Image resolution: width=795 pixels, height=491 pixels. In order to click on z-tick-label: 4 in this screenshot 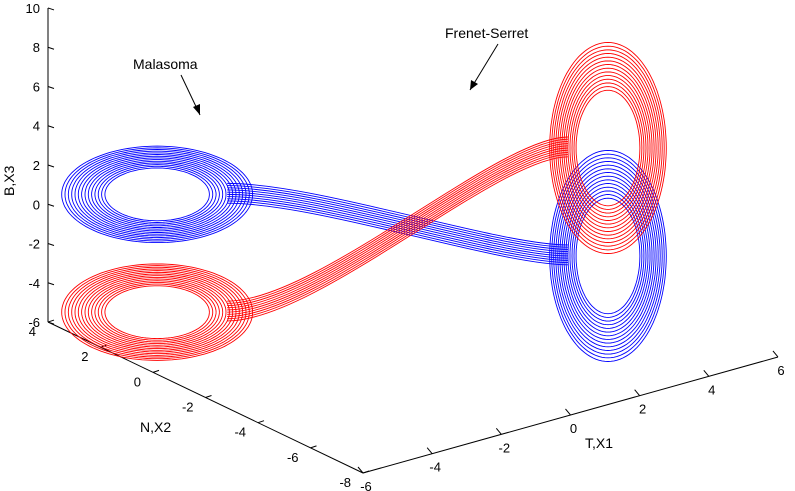, I will do `click(36, 126)`.